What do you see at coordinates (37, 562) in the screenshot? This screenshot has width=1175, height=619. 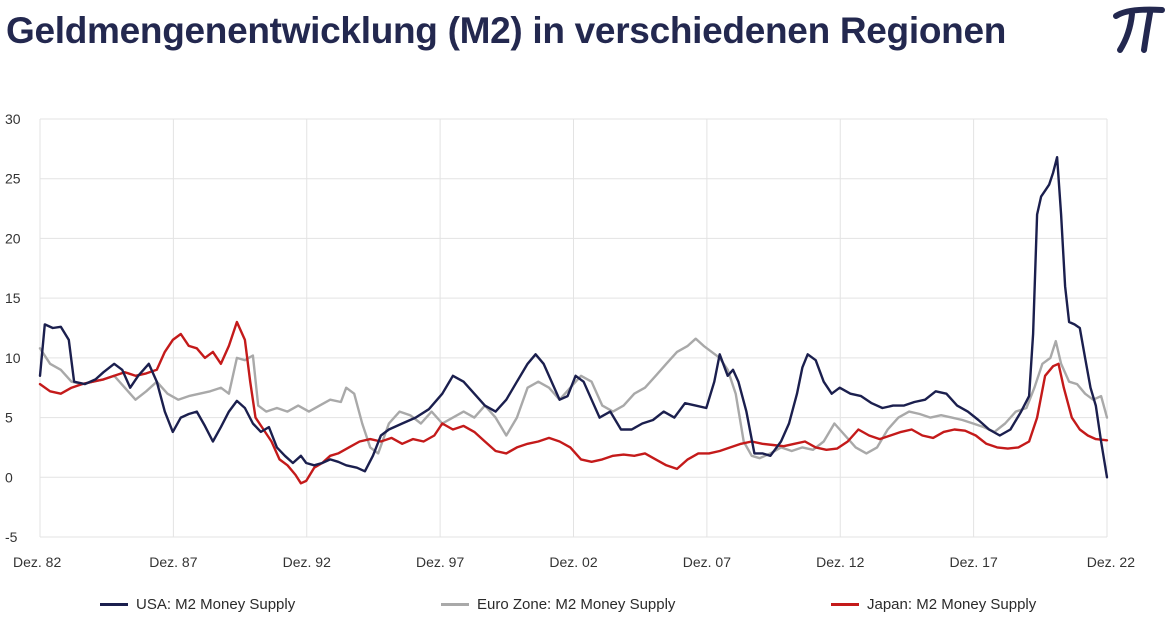 I see `x-tick-label: Dez. 82` at bounding box center [37, 562].